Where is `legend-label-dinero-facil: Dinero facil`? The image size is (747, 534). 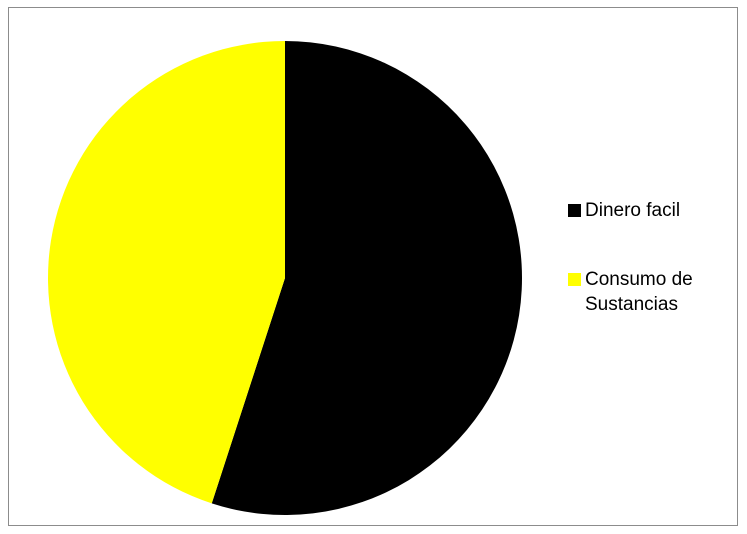
legend-label-dinero-facil: Dinero facil is located at coordinates (633, 210).